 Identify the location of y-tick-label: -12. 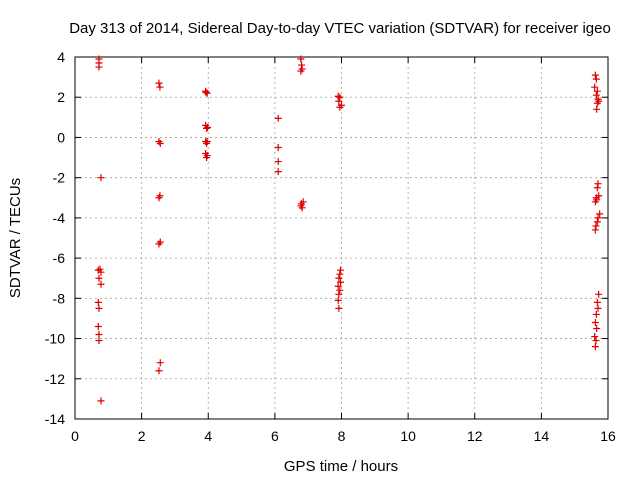
(55, 379).